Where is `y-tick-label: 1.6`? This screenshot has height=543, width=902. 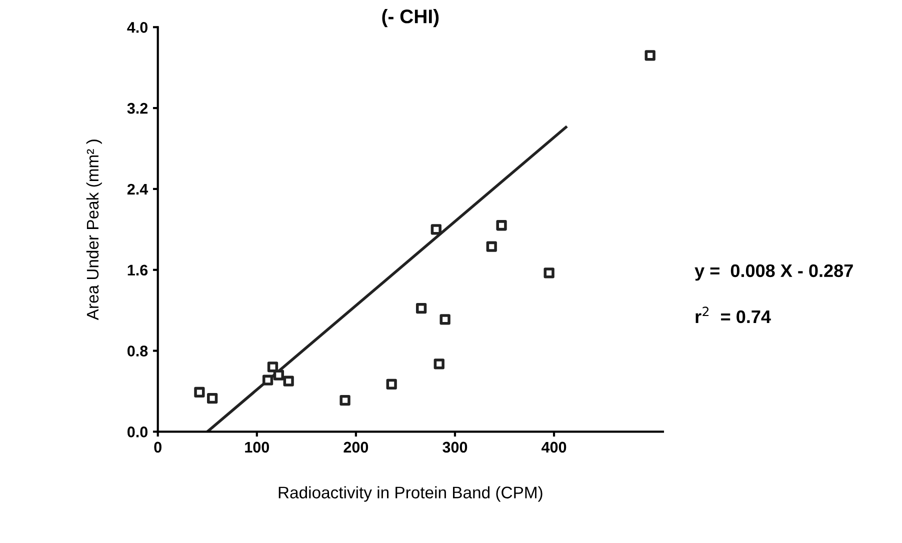
y-tick-label: 1.6 is located at coordinates (138, 270).